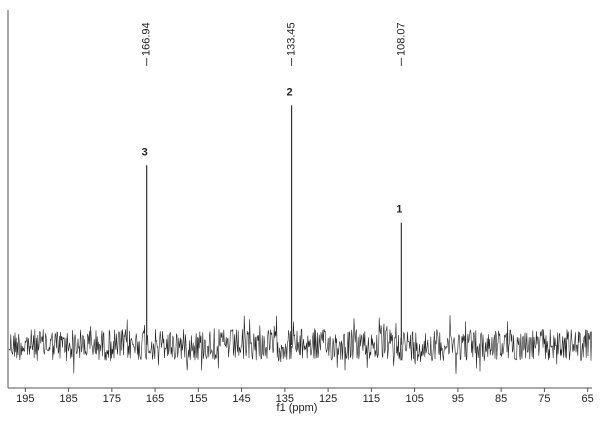 This screenshot has width=600, height=421. What do you see at coordinates (241, 399) in the screenshot?
I see `x-tick-label: 145` at bounding box center [241, 399].